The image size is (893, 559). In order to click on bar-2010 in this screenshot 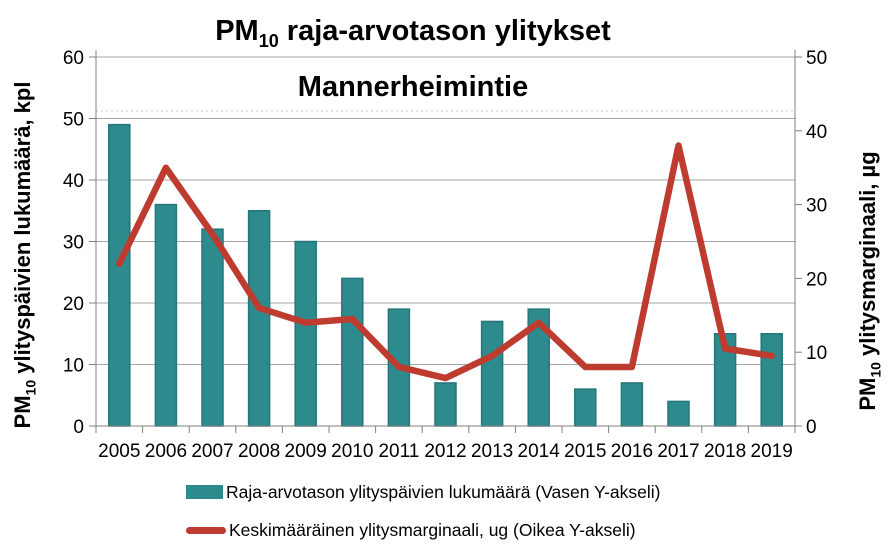, I will do `click(352, 352)`.